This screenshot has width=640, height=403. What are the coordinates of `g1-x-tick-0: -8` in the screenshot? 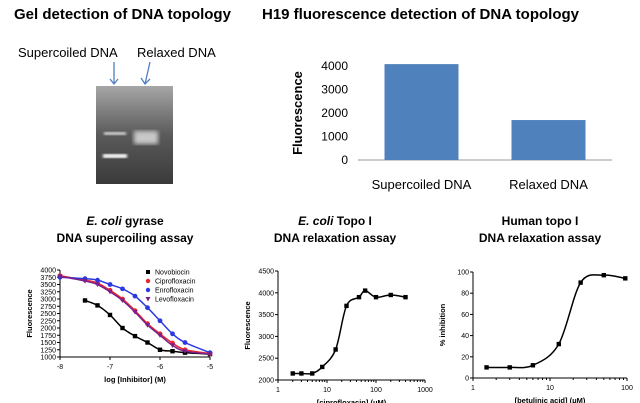 It's located at (60, 367).